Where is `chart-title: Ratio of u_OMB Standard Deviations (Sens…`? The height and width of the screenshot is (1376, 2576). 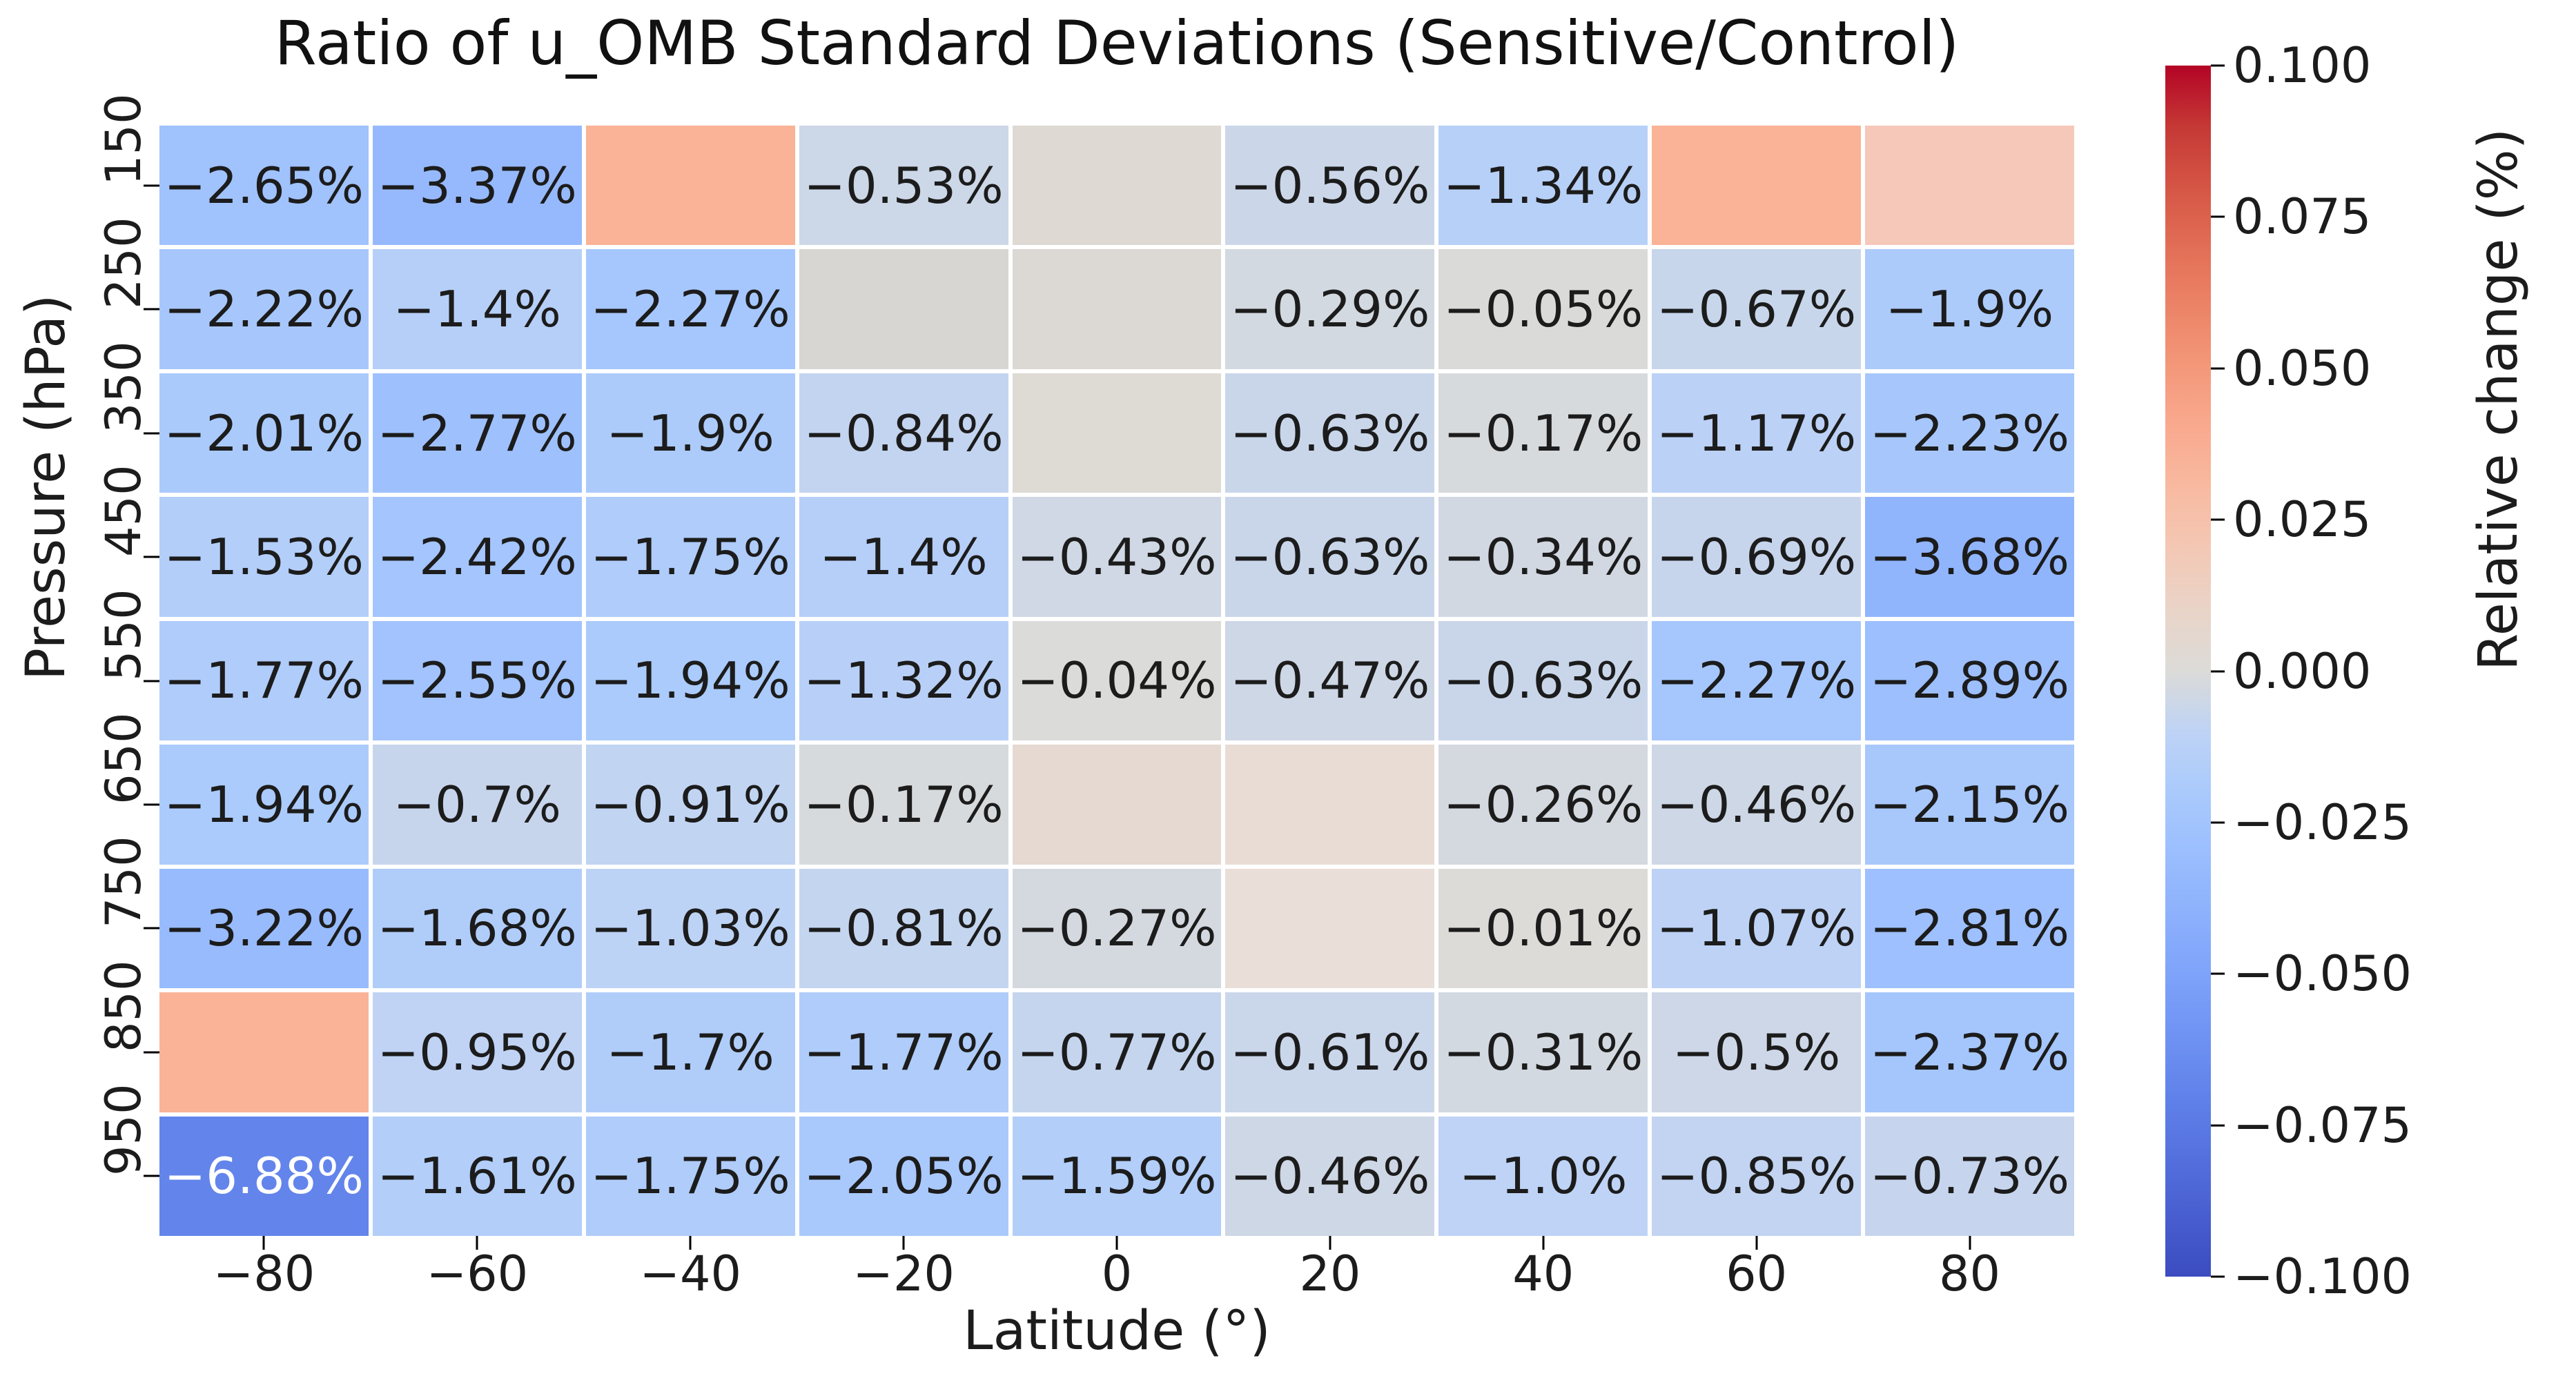 chart-title: Ratio of u_OMB Standard Deviations (Sens… is located at coordinates (1117, 43).